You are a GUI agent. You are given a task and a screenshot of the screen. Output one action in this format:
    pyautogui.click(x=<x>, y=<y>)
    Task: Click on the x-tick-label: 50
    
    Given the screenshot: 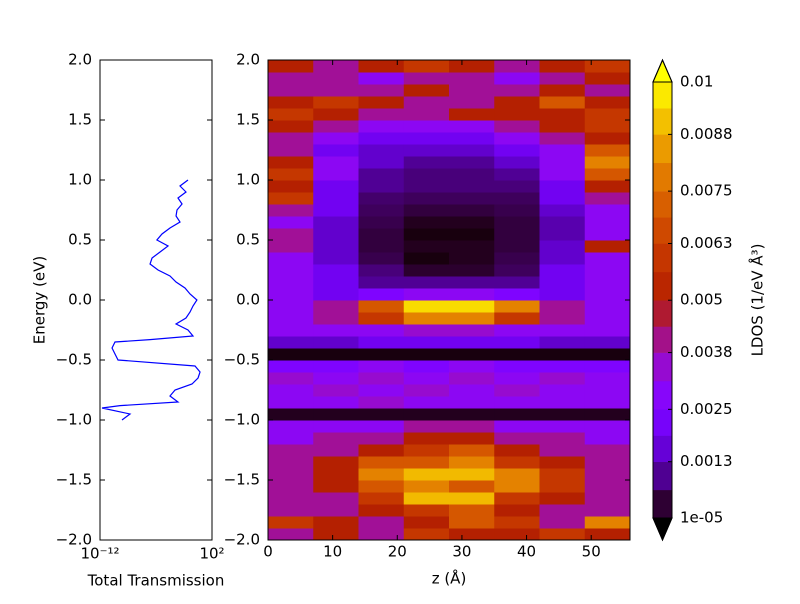 What is the action you would take?
    pyautogui.click(x=591, y=552)
    